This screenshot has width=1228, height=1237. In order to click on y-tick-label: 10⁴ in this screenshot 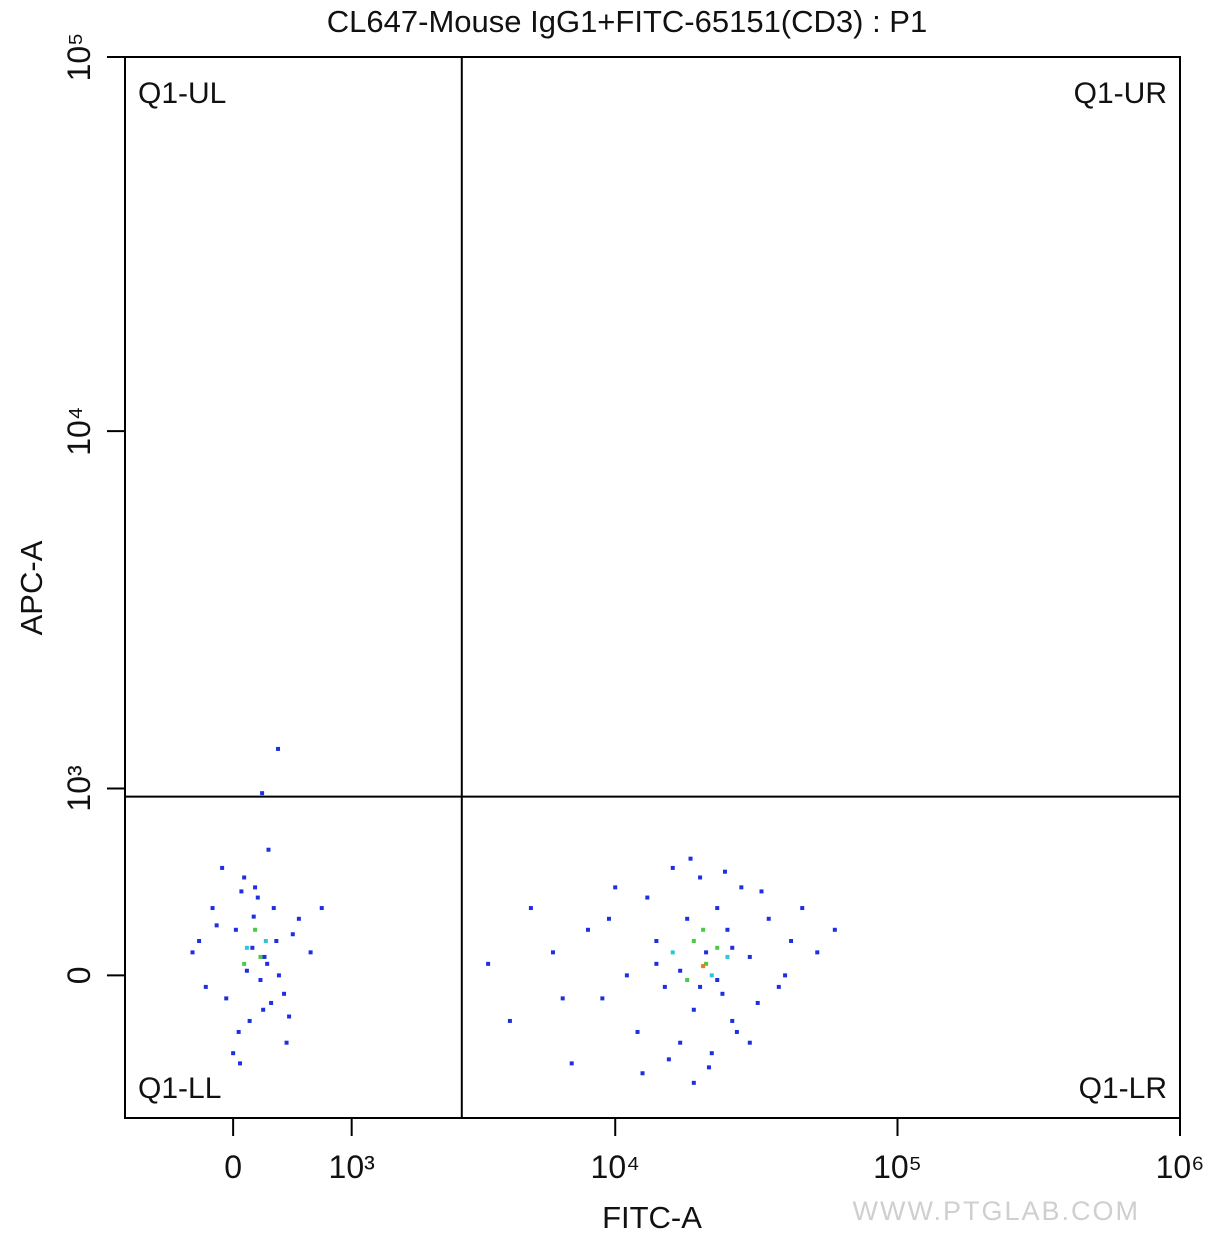, I will do `click(79, 430)`.